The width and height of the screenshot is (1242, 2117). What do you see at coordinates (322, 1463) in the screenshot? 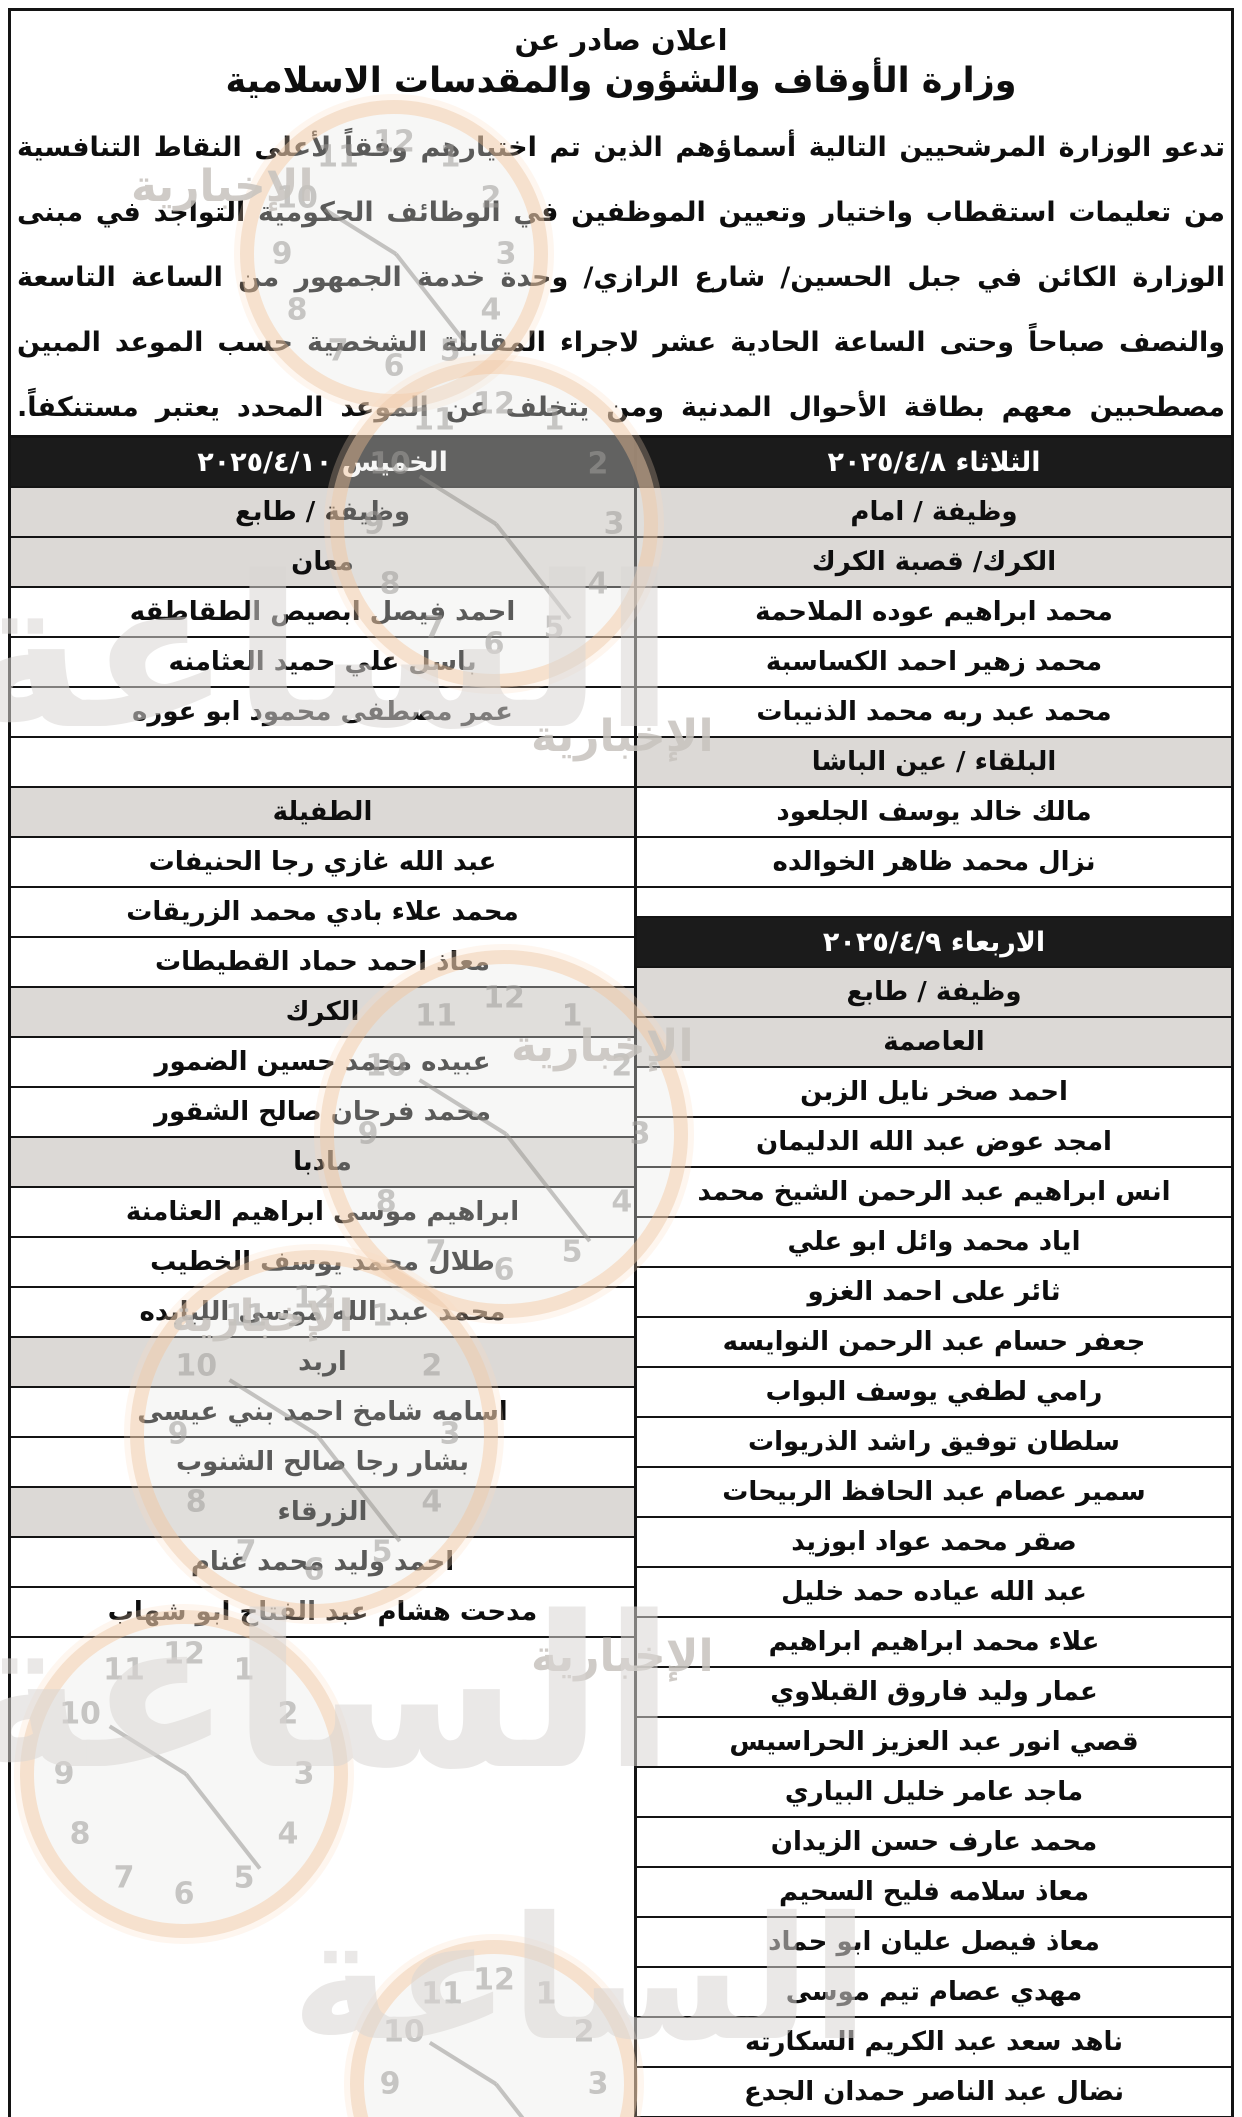
I see `table-row-name: بشار رجا صالح الشنوب` at bounding box center [322, 1463].